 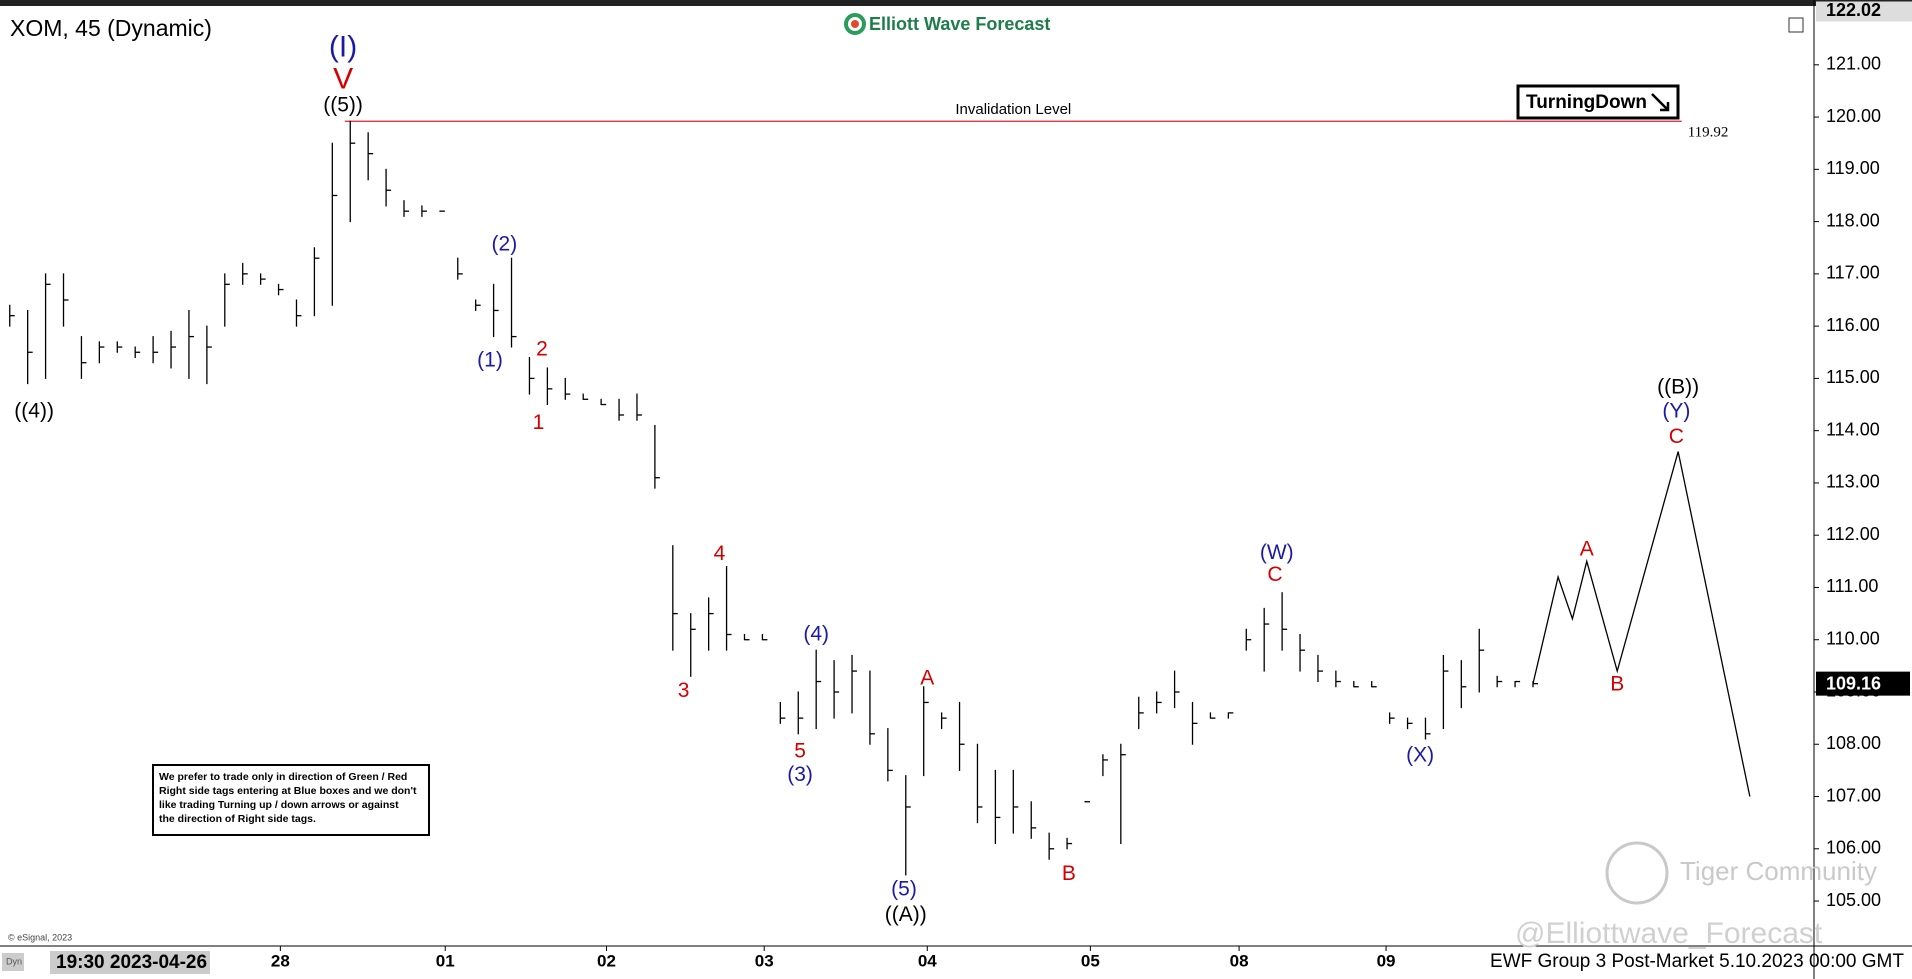 What do you see at coordinates (1386, 960) in the screenshot?
I see `x-tick-label: 09` at bounding box center [1386, 960].